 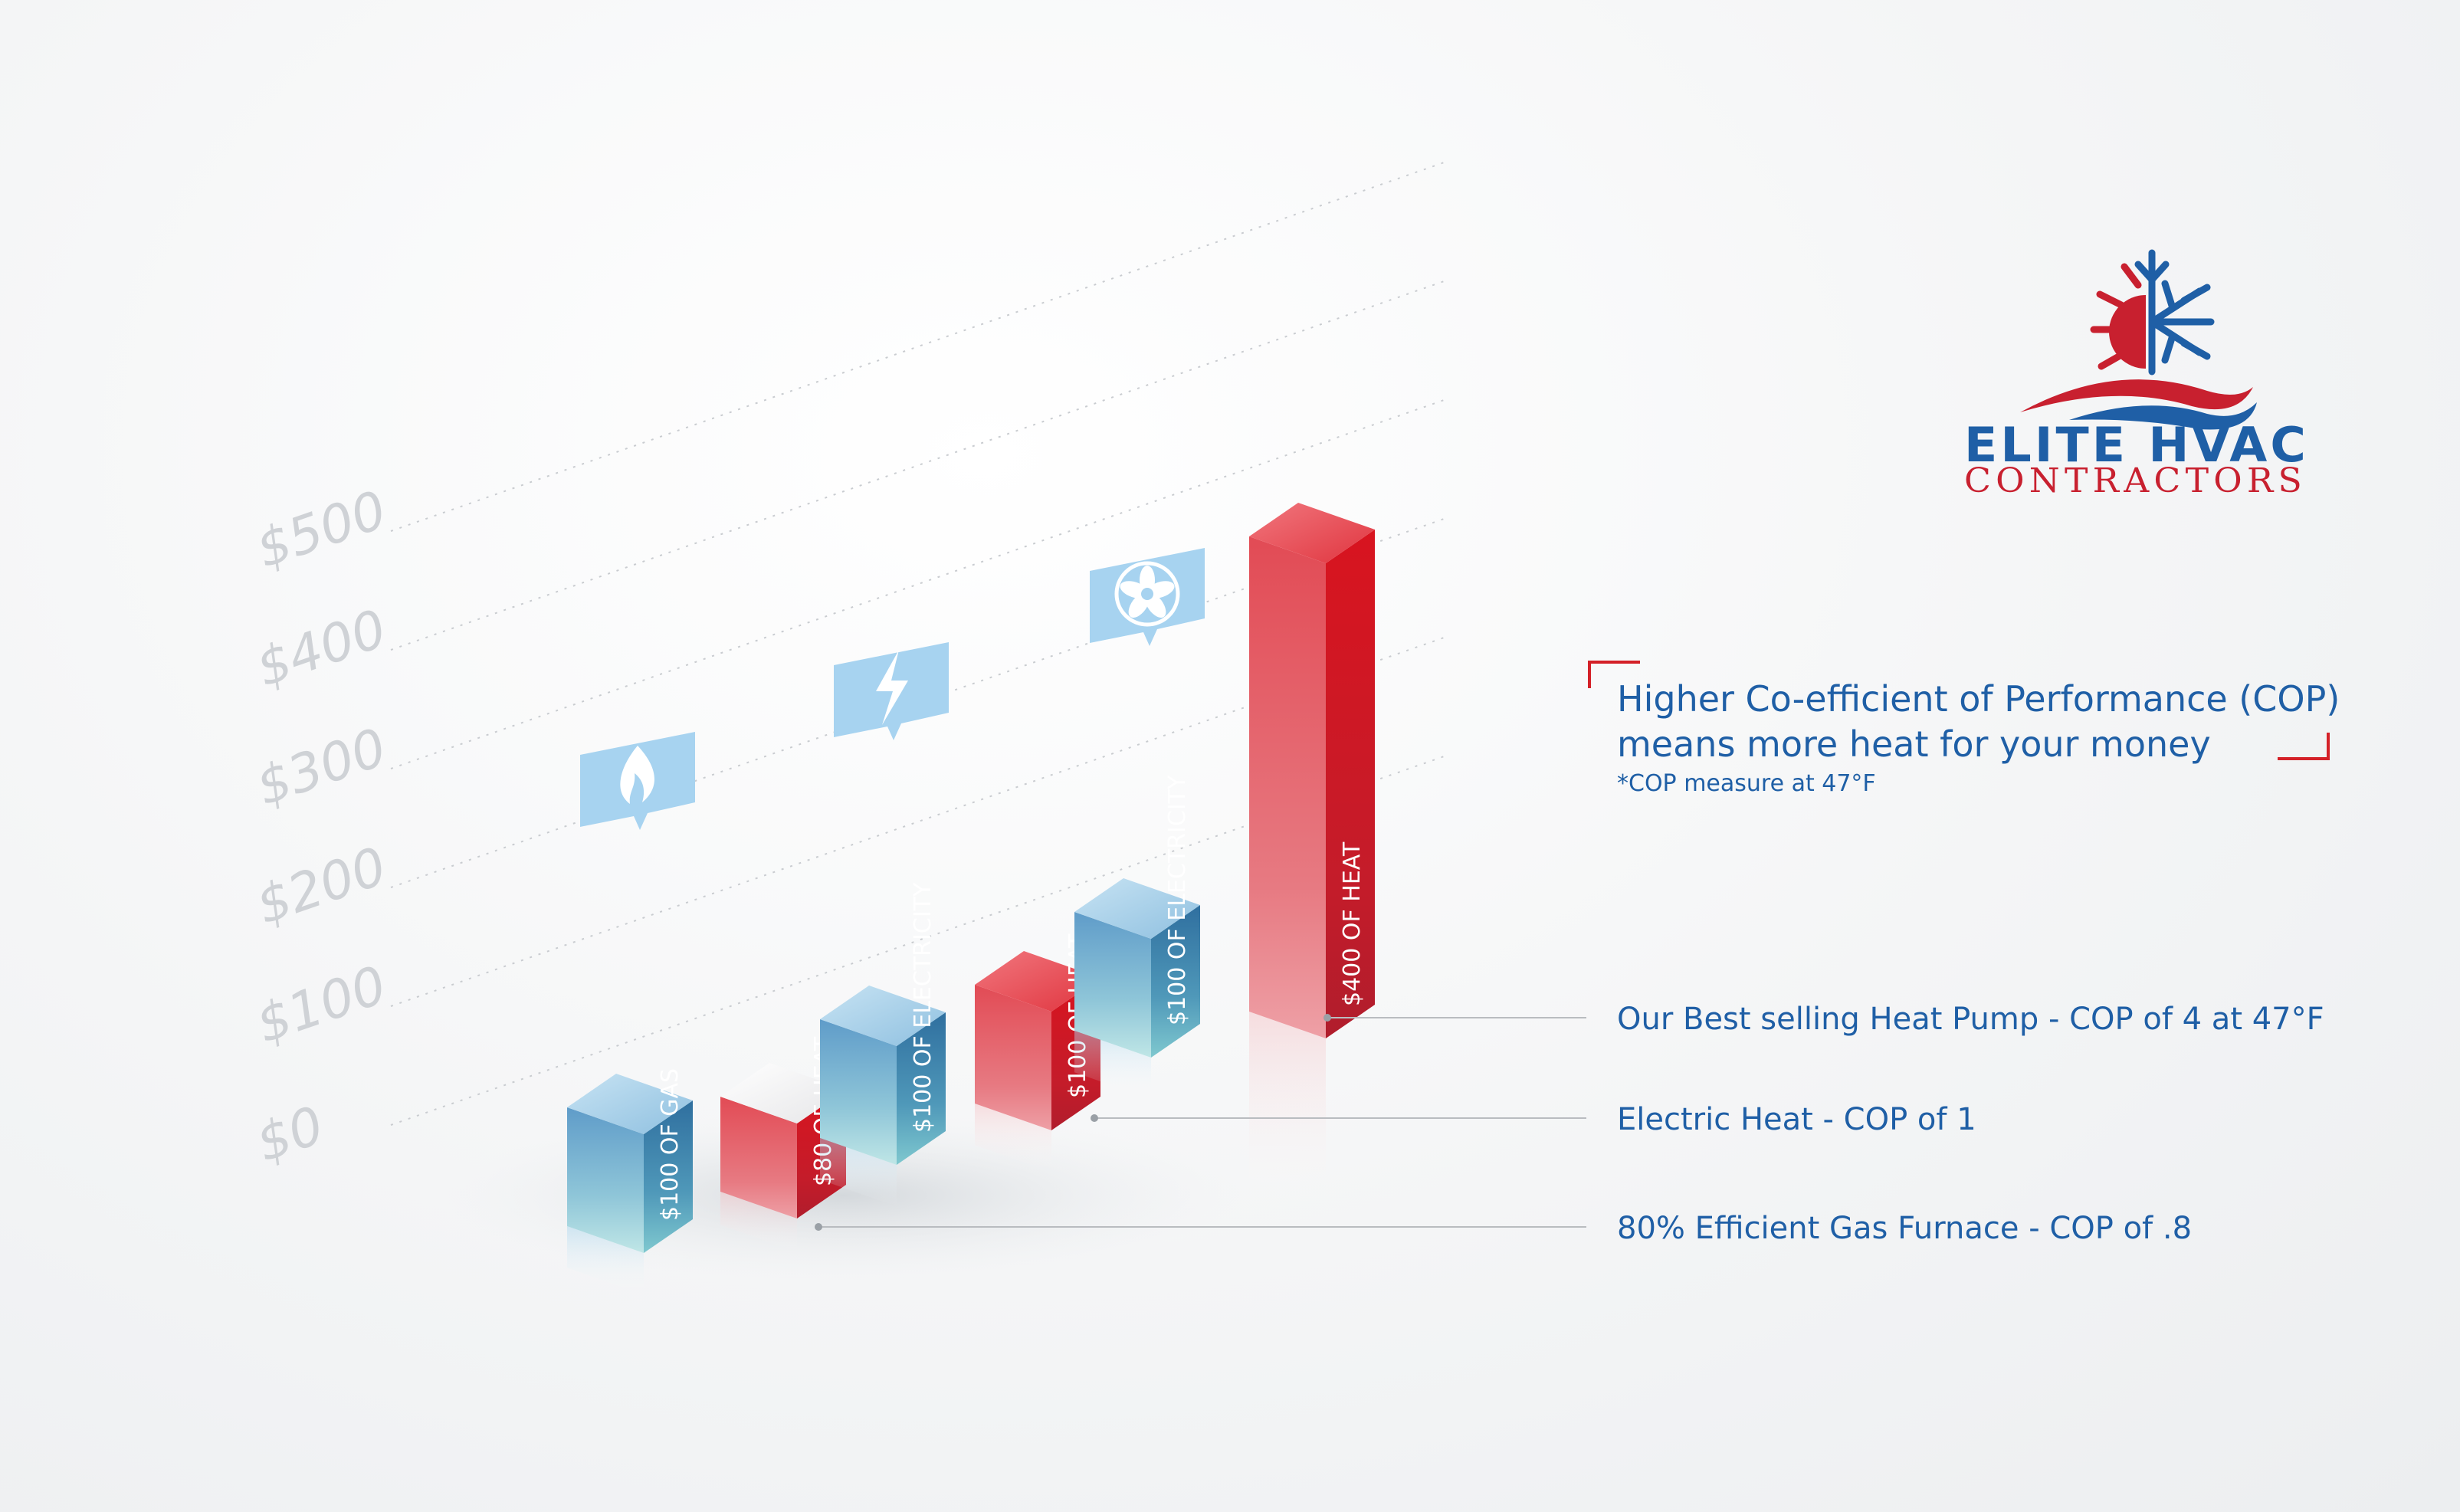 What do you see at coordinates (2138, 340) in the screenshot?
I see `sun-snowflake-icon` at bounding box center [2138, 340].